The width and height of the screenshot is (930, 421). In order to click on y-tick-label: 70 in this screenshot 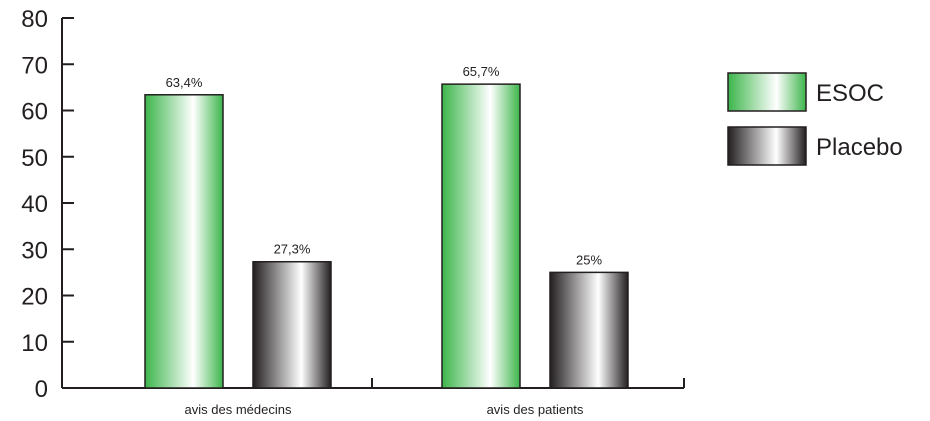, I will do `click(34, 65)`.